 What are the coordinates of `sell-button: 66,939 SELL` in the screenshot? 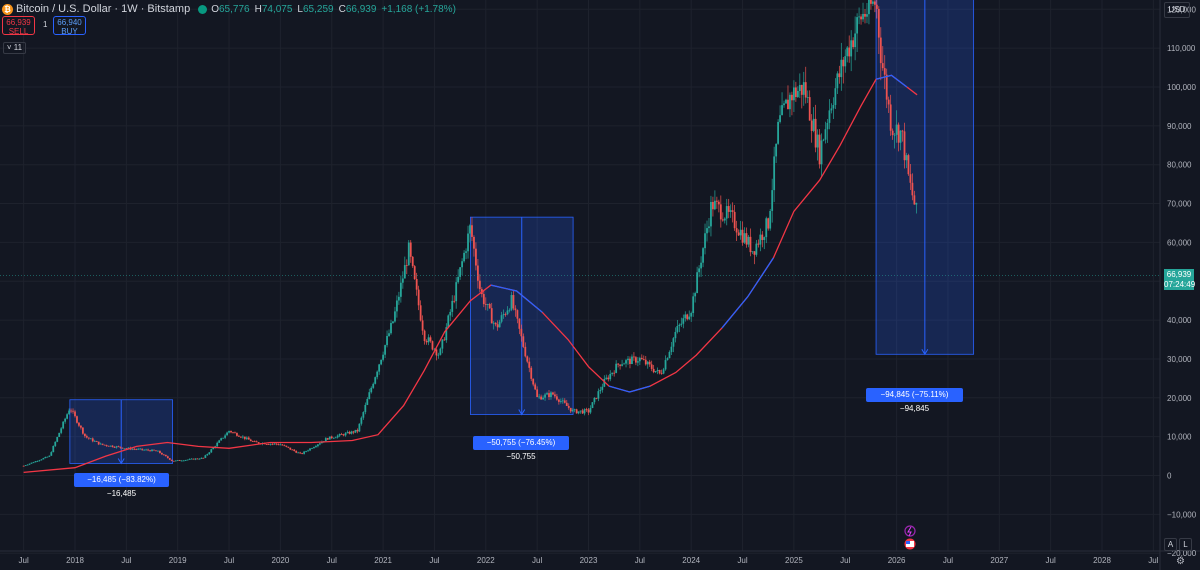 It's located at (18, 26).